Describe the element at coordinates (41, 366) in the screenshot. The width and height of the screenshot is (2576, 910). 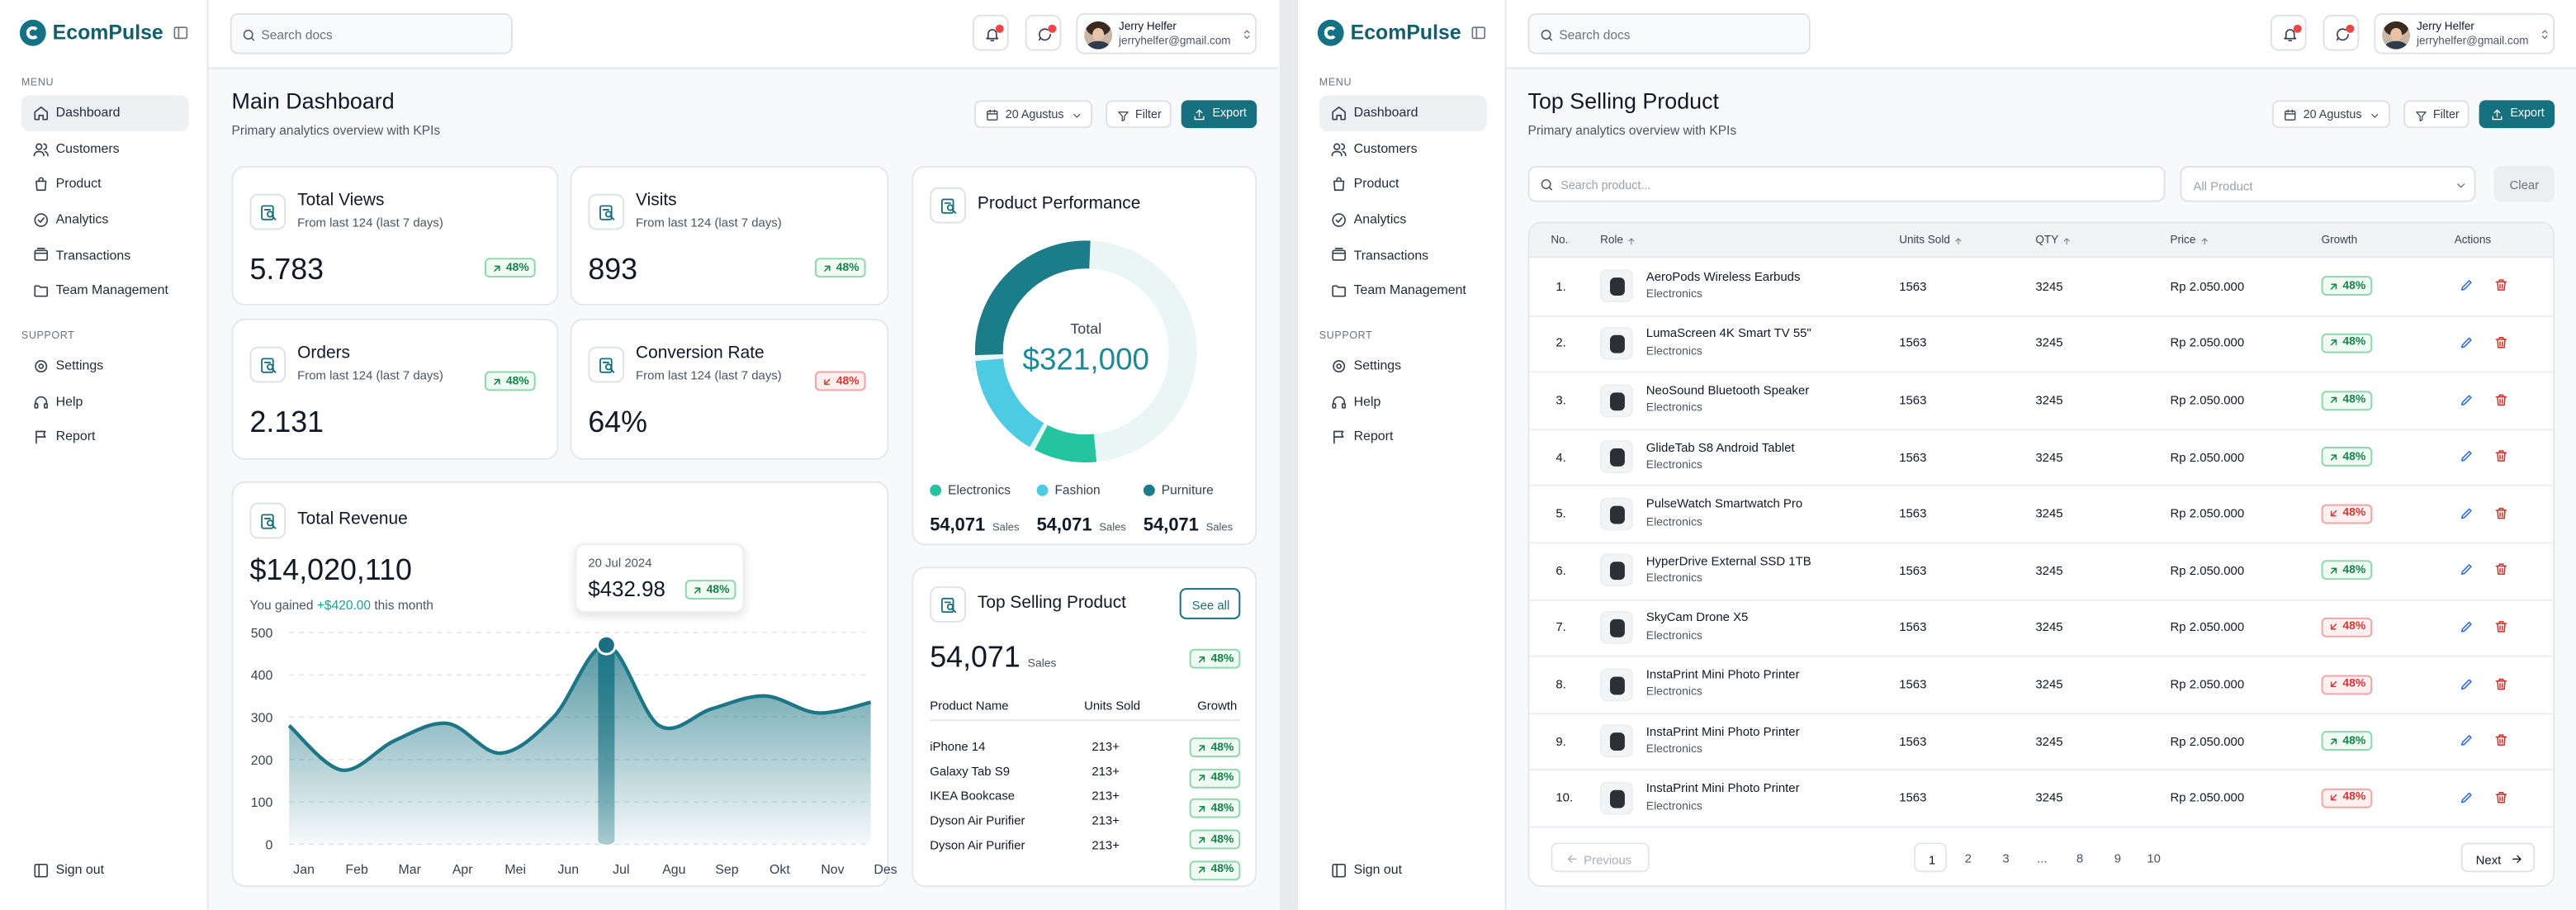
I see `nav-icon` at that location.